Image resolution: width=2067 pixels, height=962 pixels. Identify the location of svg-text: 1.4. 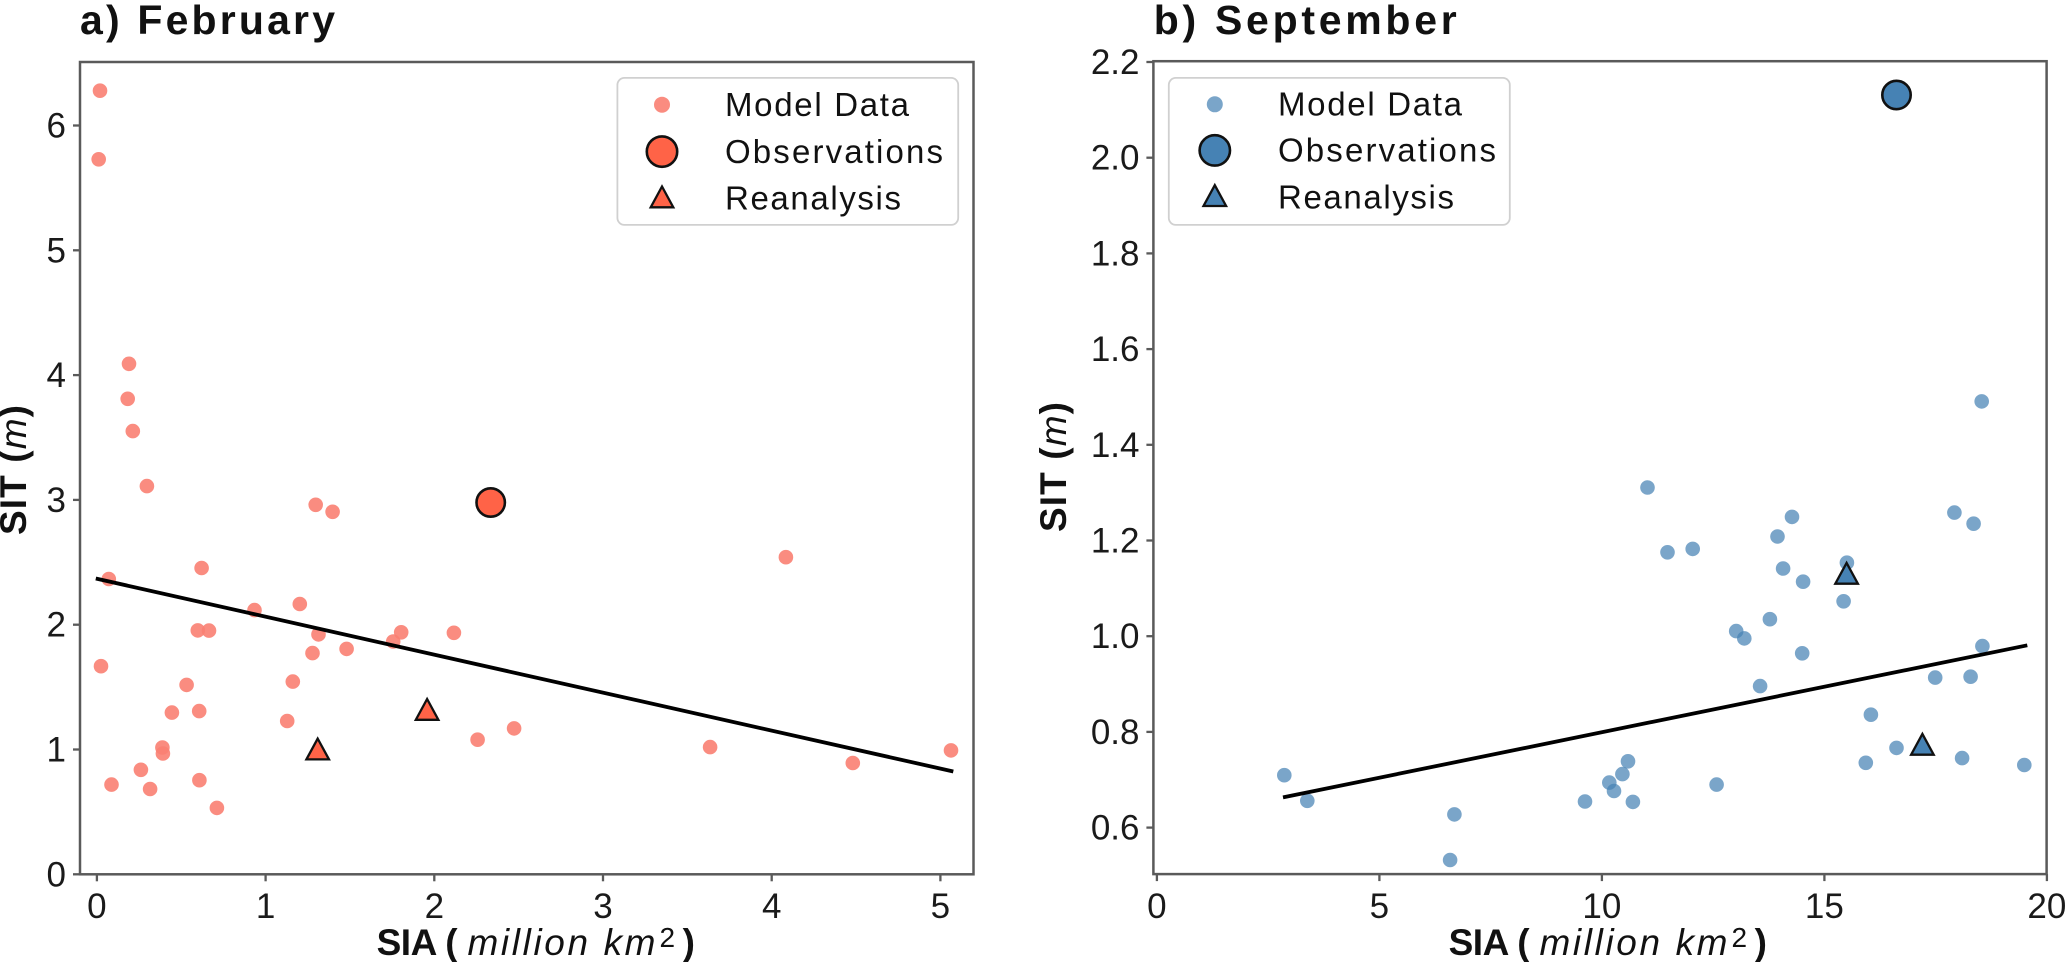
(1115, 445).